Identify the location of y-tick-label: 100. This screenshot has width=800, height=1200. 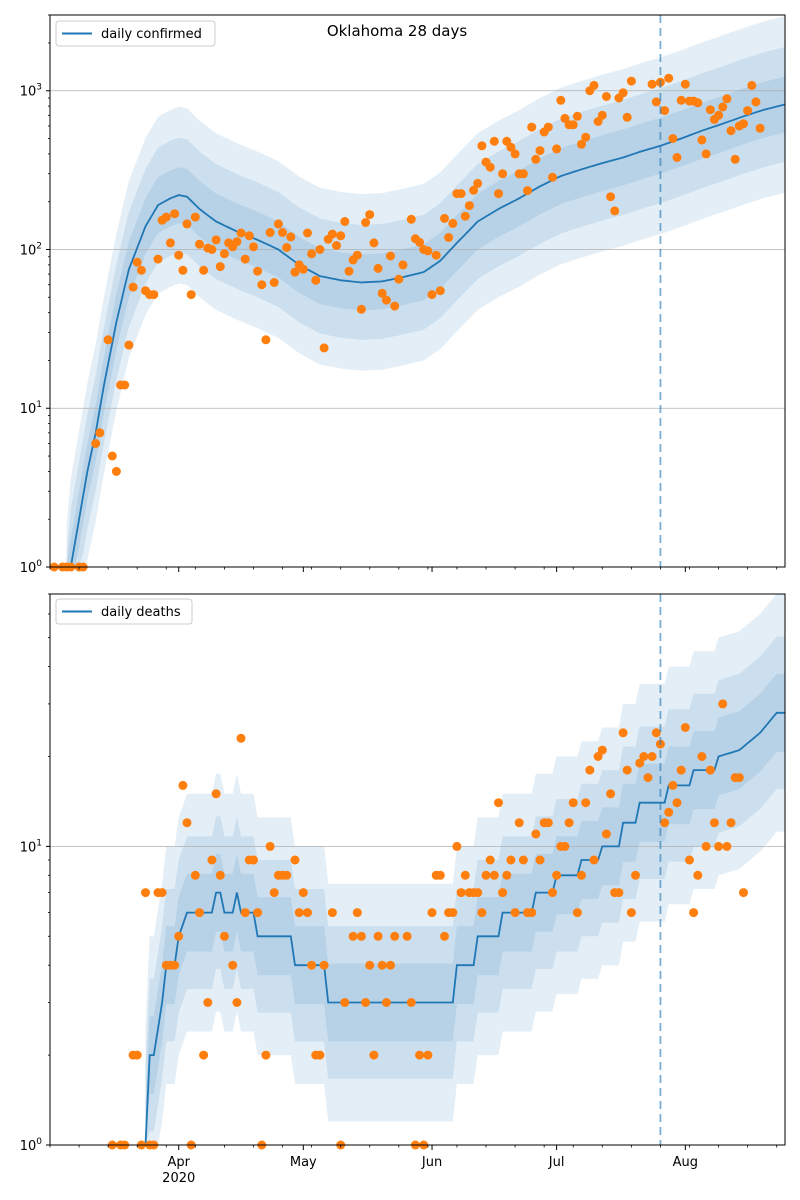
(31, 567).